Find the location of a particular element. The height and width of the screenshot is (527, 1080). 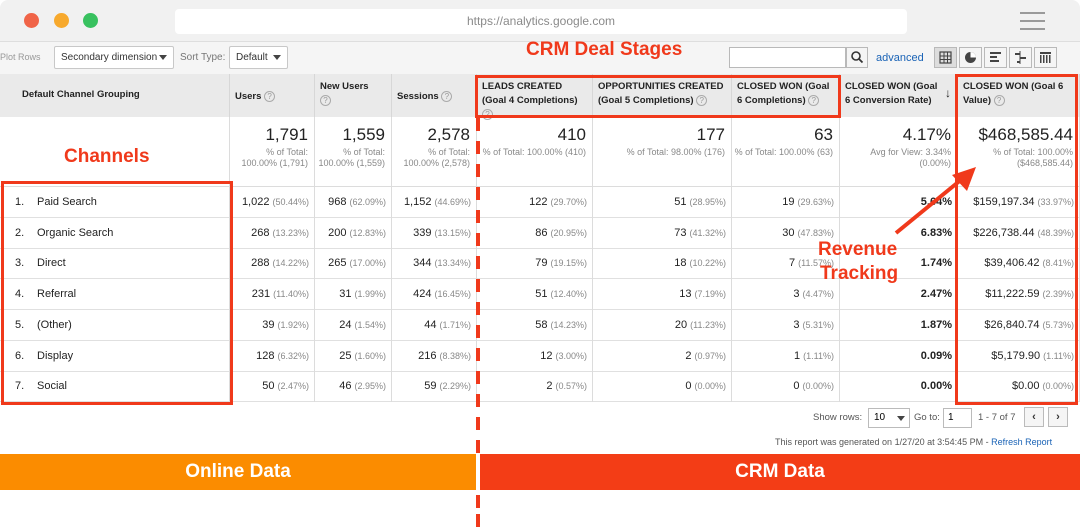

channel-name-link: Organic Search is located at coordinates (75, 232).